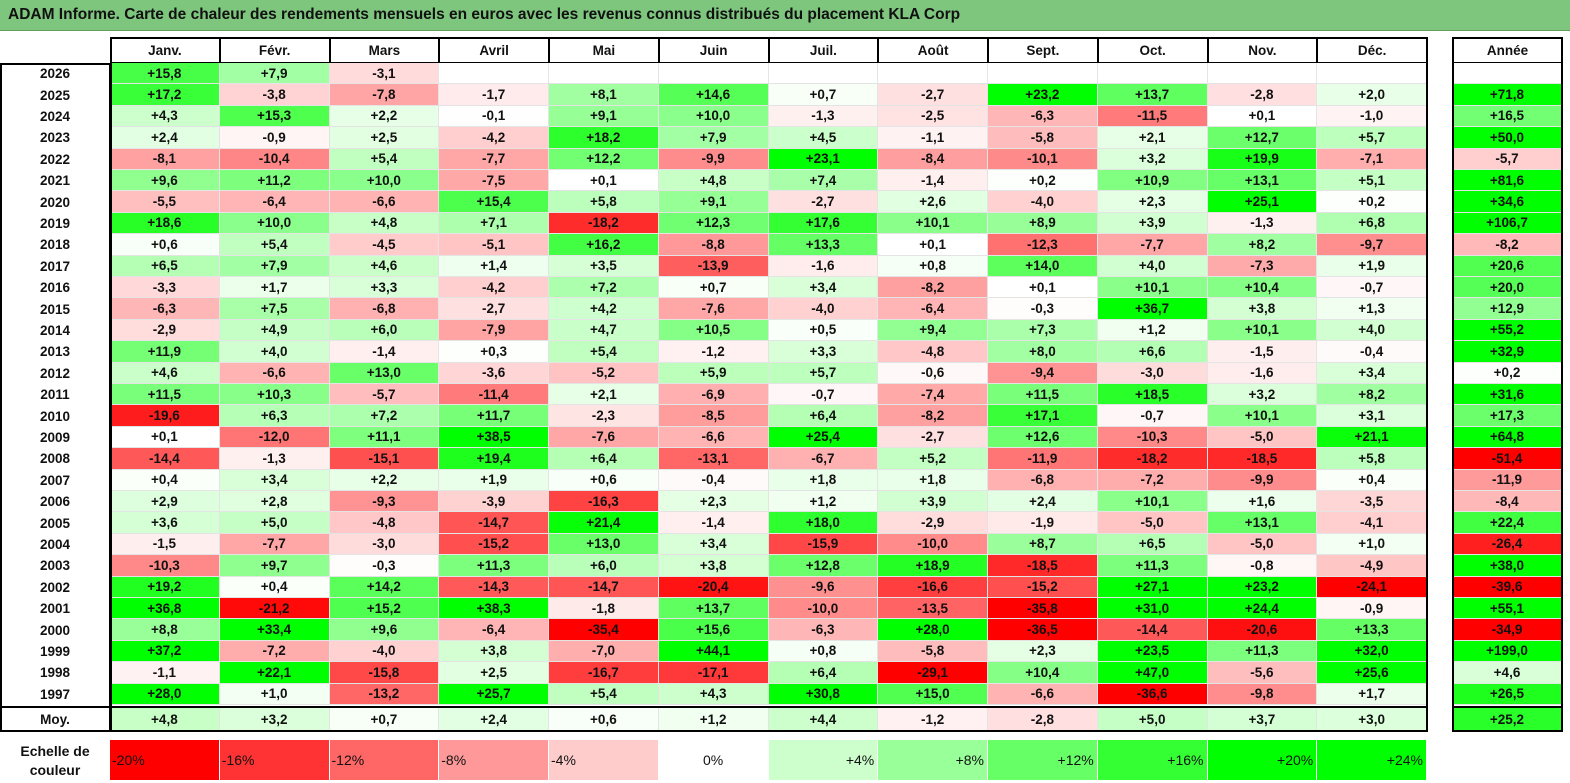 This screenshot has width=1570, height=783. Describe the element at coordinates (823, 373) in the screenshot. I see `heatmap-cell: +5,7` at that location.